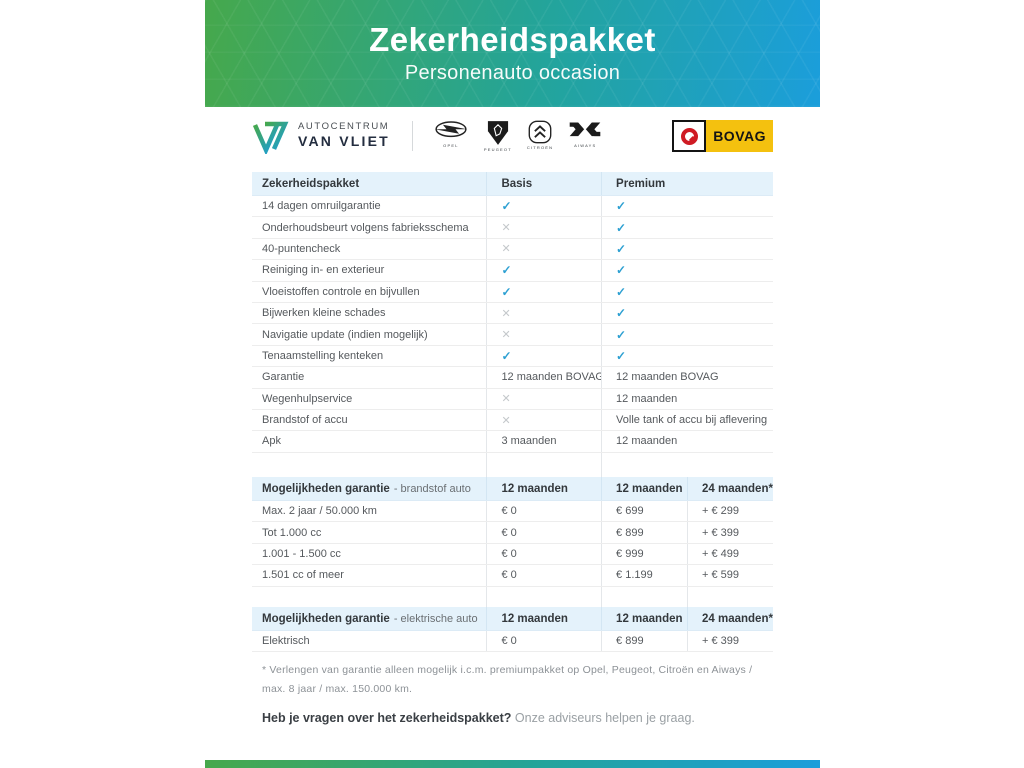 The height and width of the screenshot is (768, 1024). Describe the element at coordinates (286, 641) in the screenshot. I see `row-label: Elektrisch` at that location.